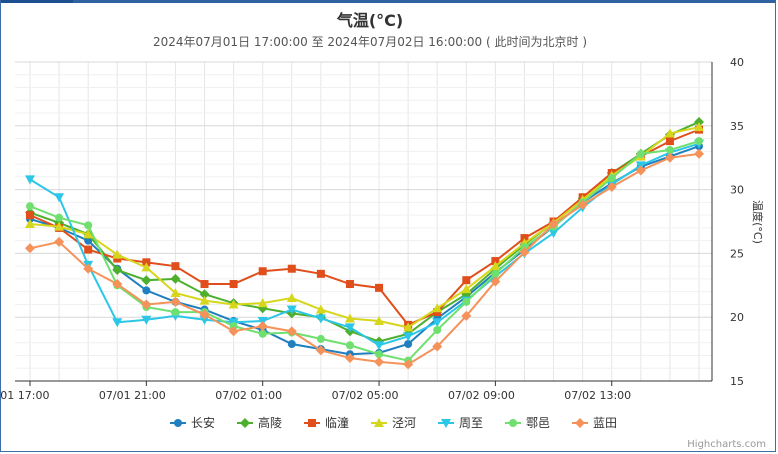  I want to click on legend-item: 蓝田, so click(594, 423).